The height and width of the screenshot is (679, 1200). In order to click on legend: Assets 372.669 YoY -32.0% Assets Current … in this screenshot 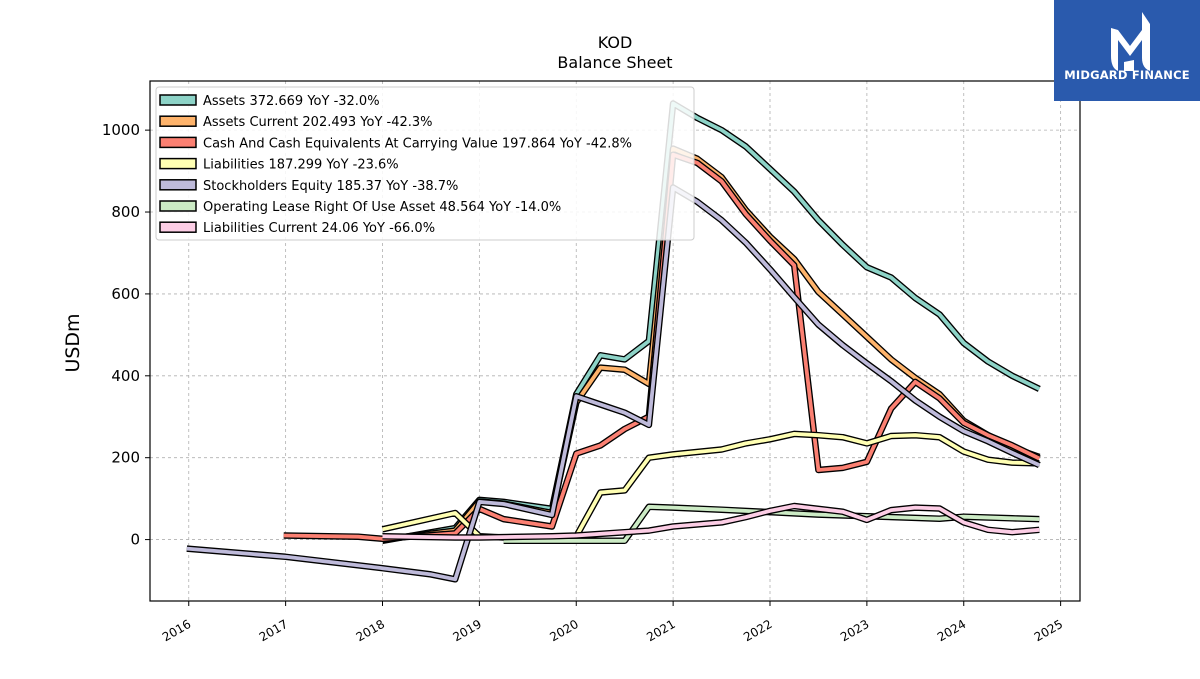, I will do `click(425, 163)`.